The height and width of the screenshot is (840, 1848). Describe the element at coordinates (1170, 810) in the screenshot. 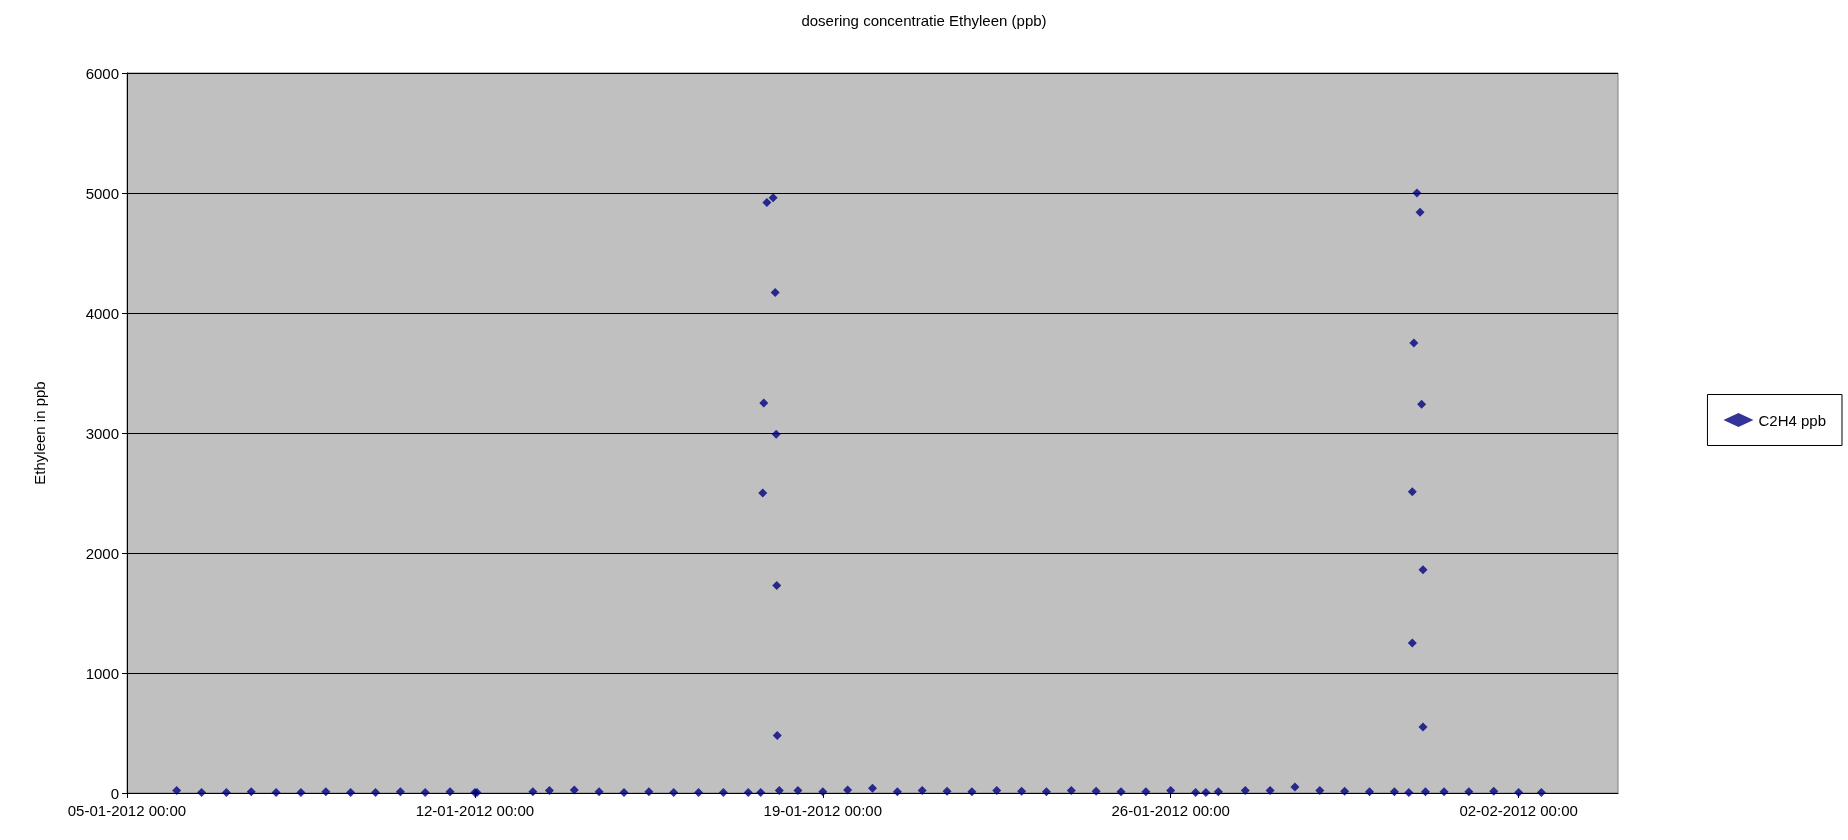

I see `x-tick-label: 26-01-2012 00:00` at that location.